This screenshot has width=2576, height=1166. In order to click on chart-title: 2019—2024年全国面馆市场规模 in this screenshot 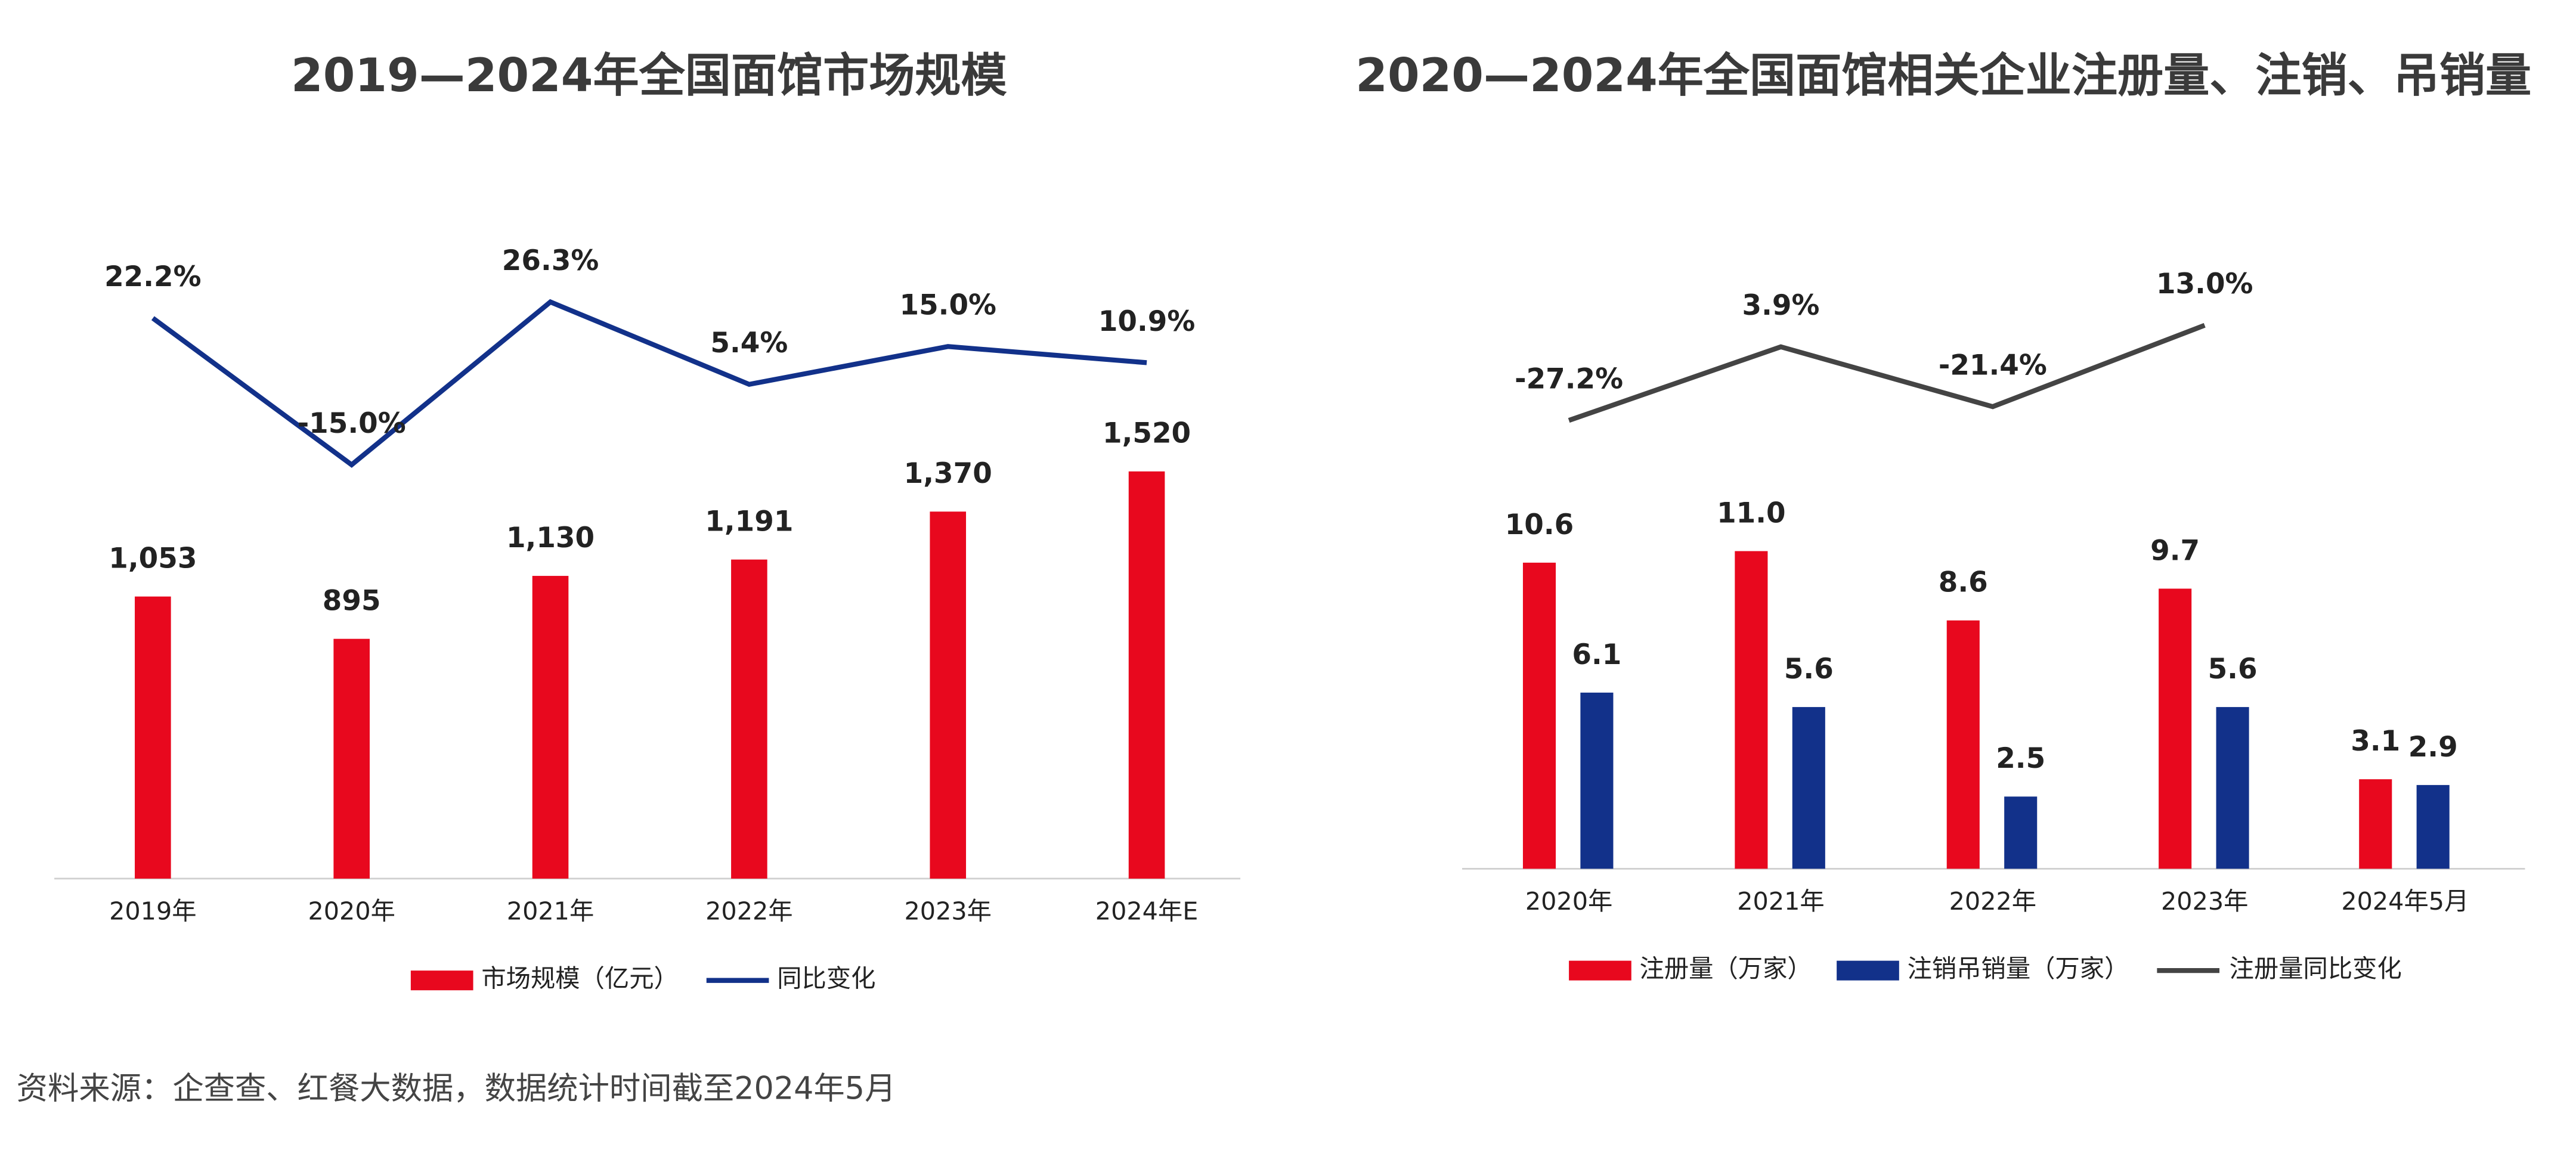, I will do `click(649, 76)`.